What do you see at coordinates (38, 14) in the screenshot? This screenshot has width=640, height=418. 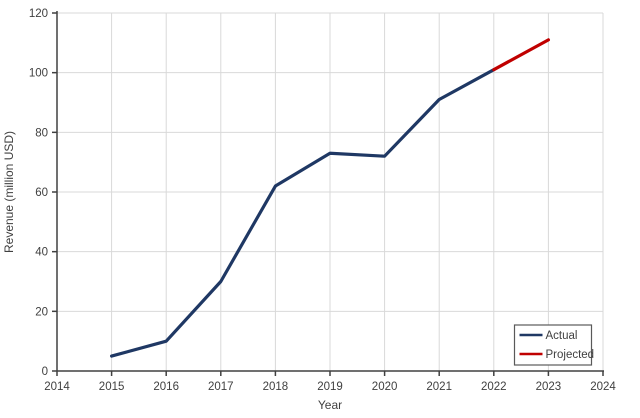 I see `y-tick-label: 120` at bounding box center [38, 14].